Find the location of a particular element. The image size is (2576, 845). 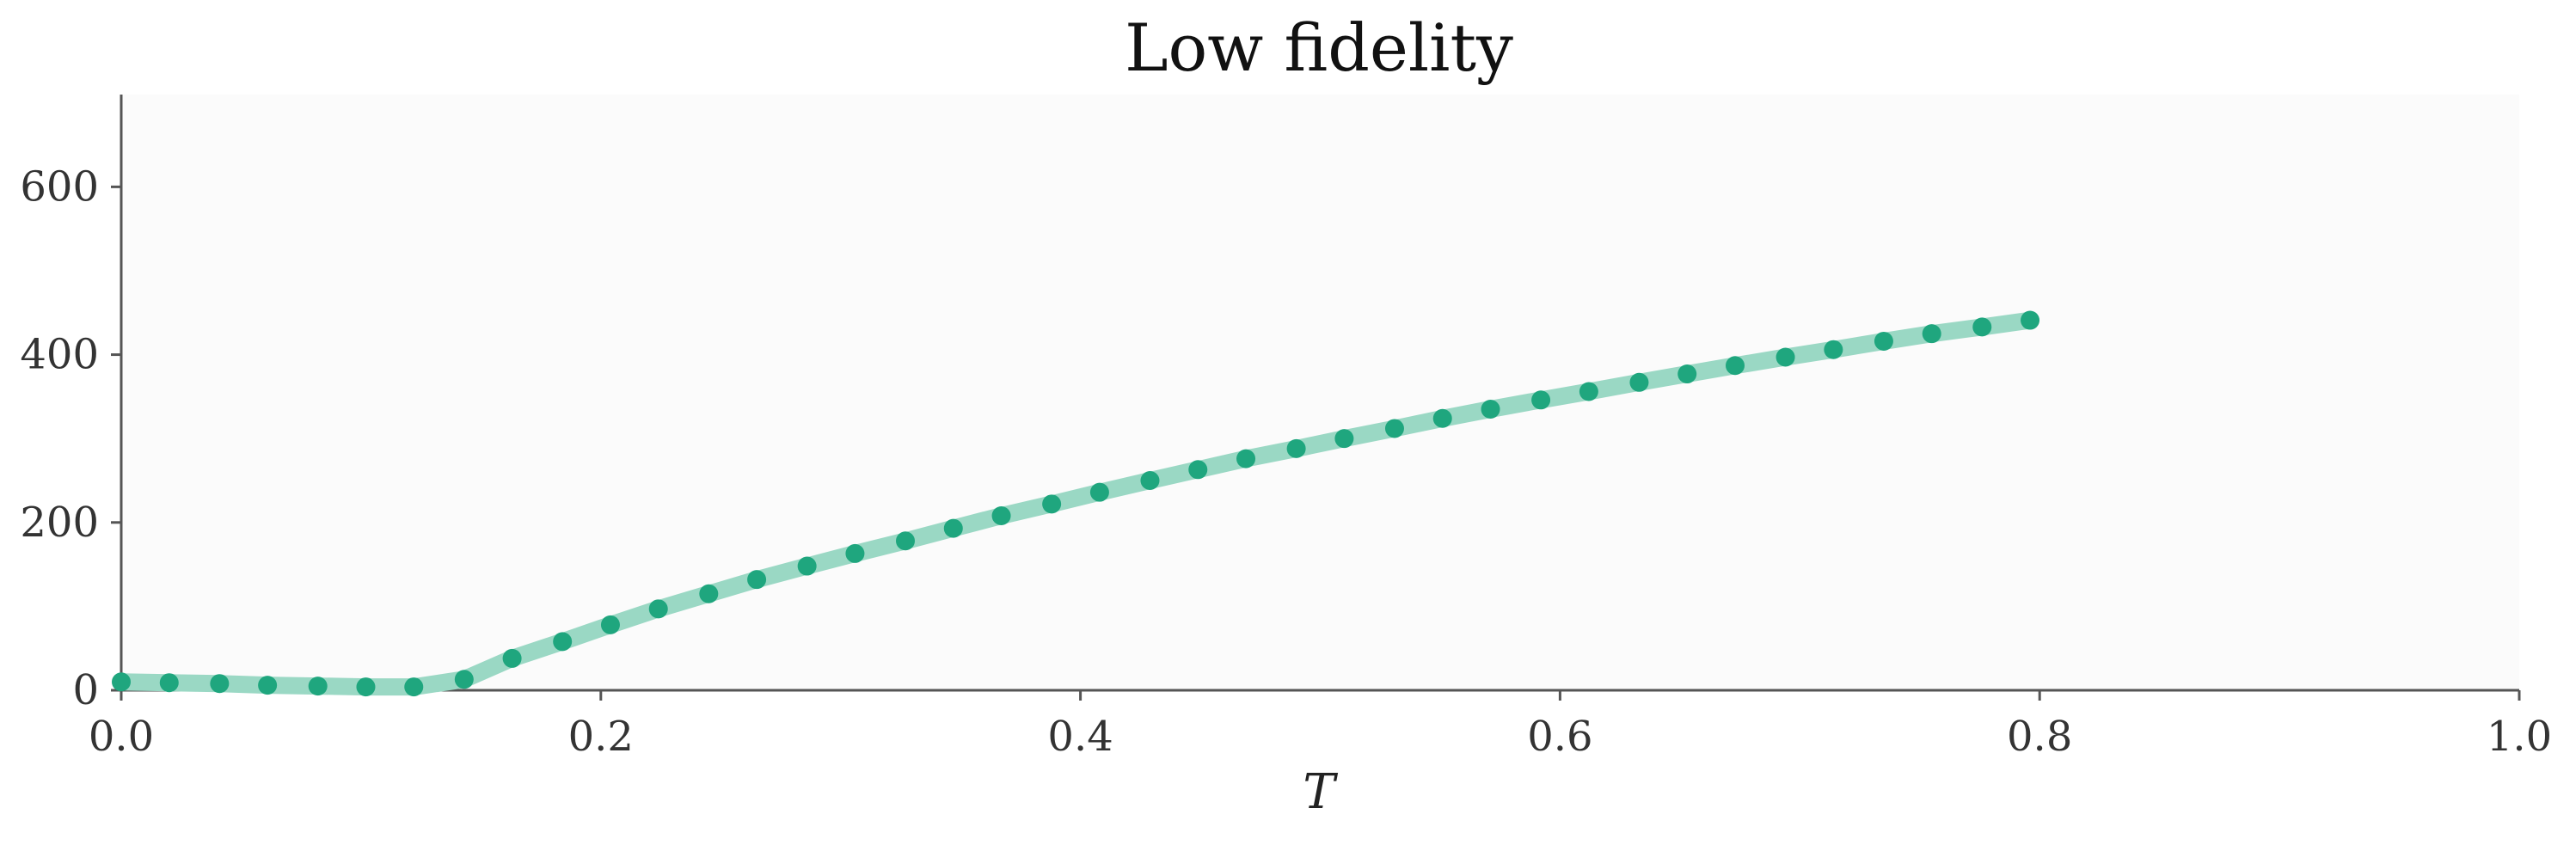

x-tick-label: 0.4 is located at coordinates (1080, 737).